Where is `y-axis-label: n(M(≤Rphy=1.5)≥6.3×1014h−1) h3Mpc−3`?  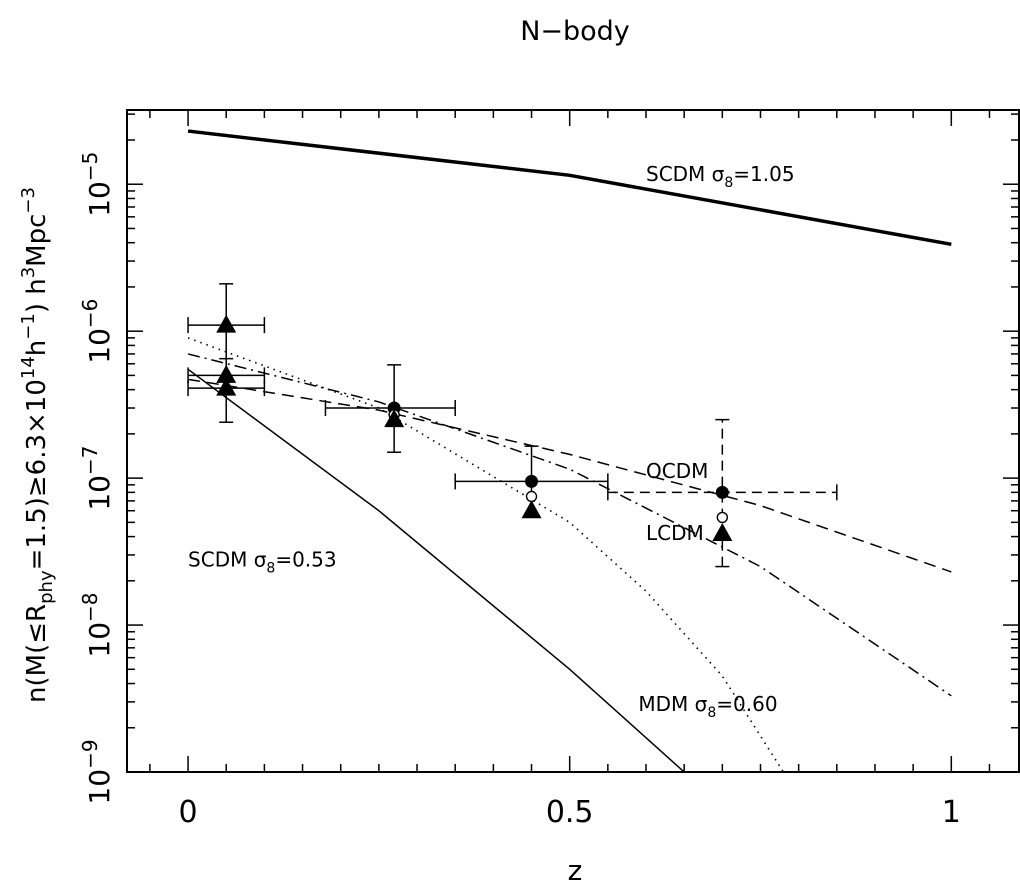 y-axis-label: n(M(≤Rphy=1.5)≥6.3×1014h−1) h3Mpc−3 is located at coordinates (37, 445).